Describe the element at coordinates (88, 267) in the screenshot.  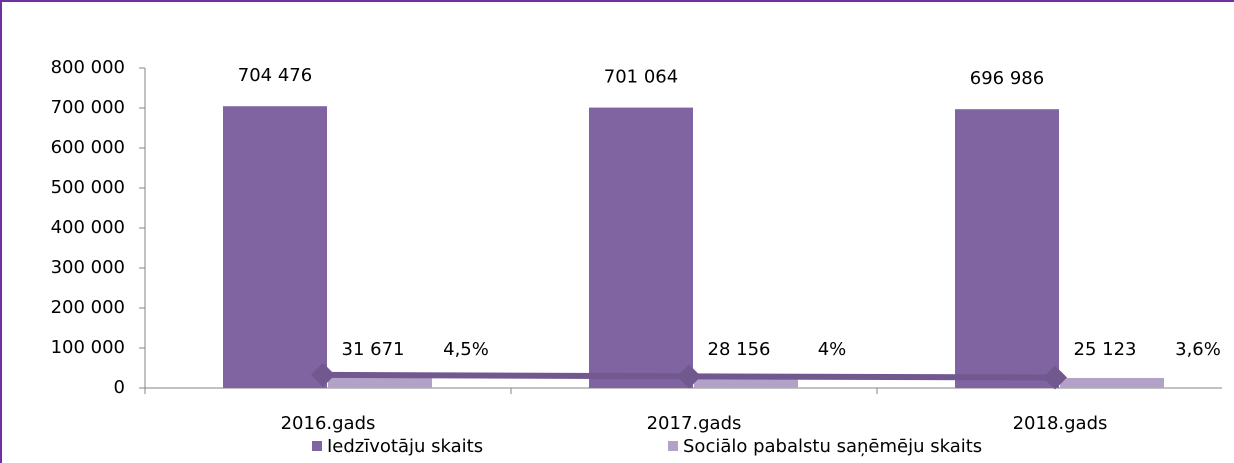
I see `y-tick-label: 300 000` at that location.